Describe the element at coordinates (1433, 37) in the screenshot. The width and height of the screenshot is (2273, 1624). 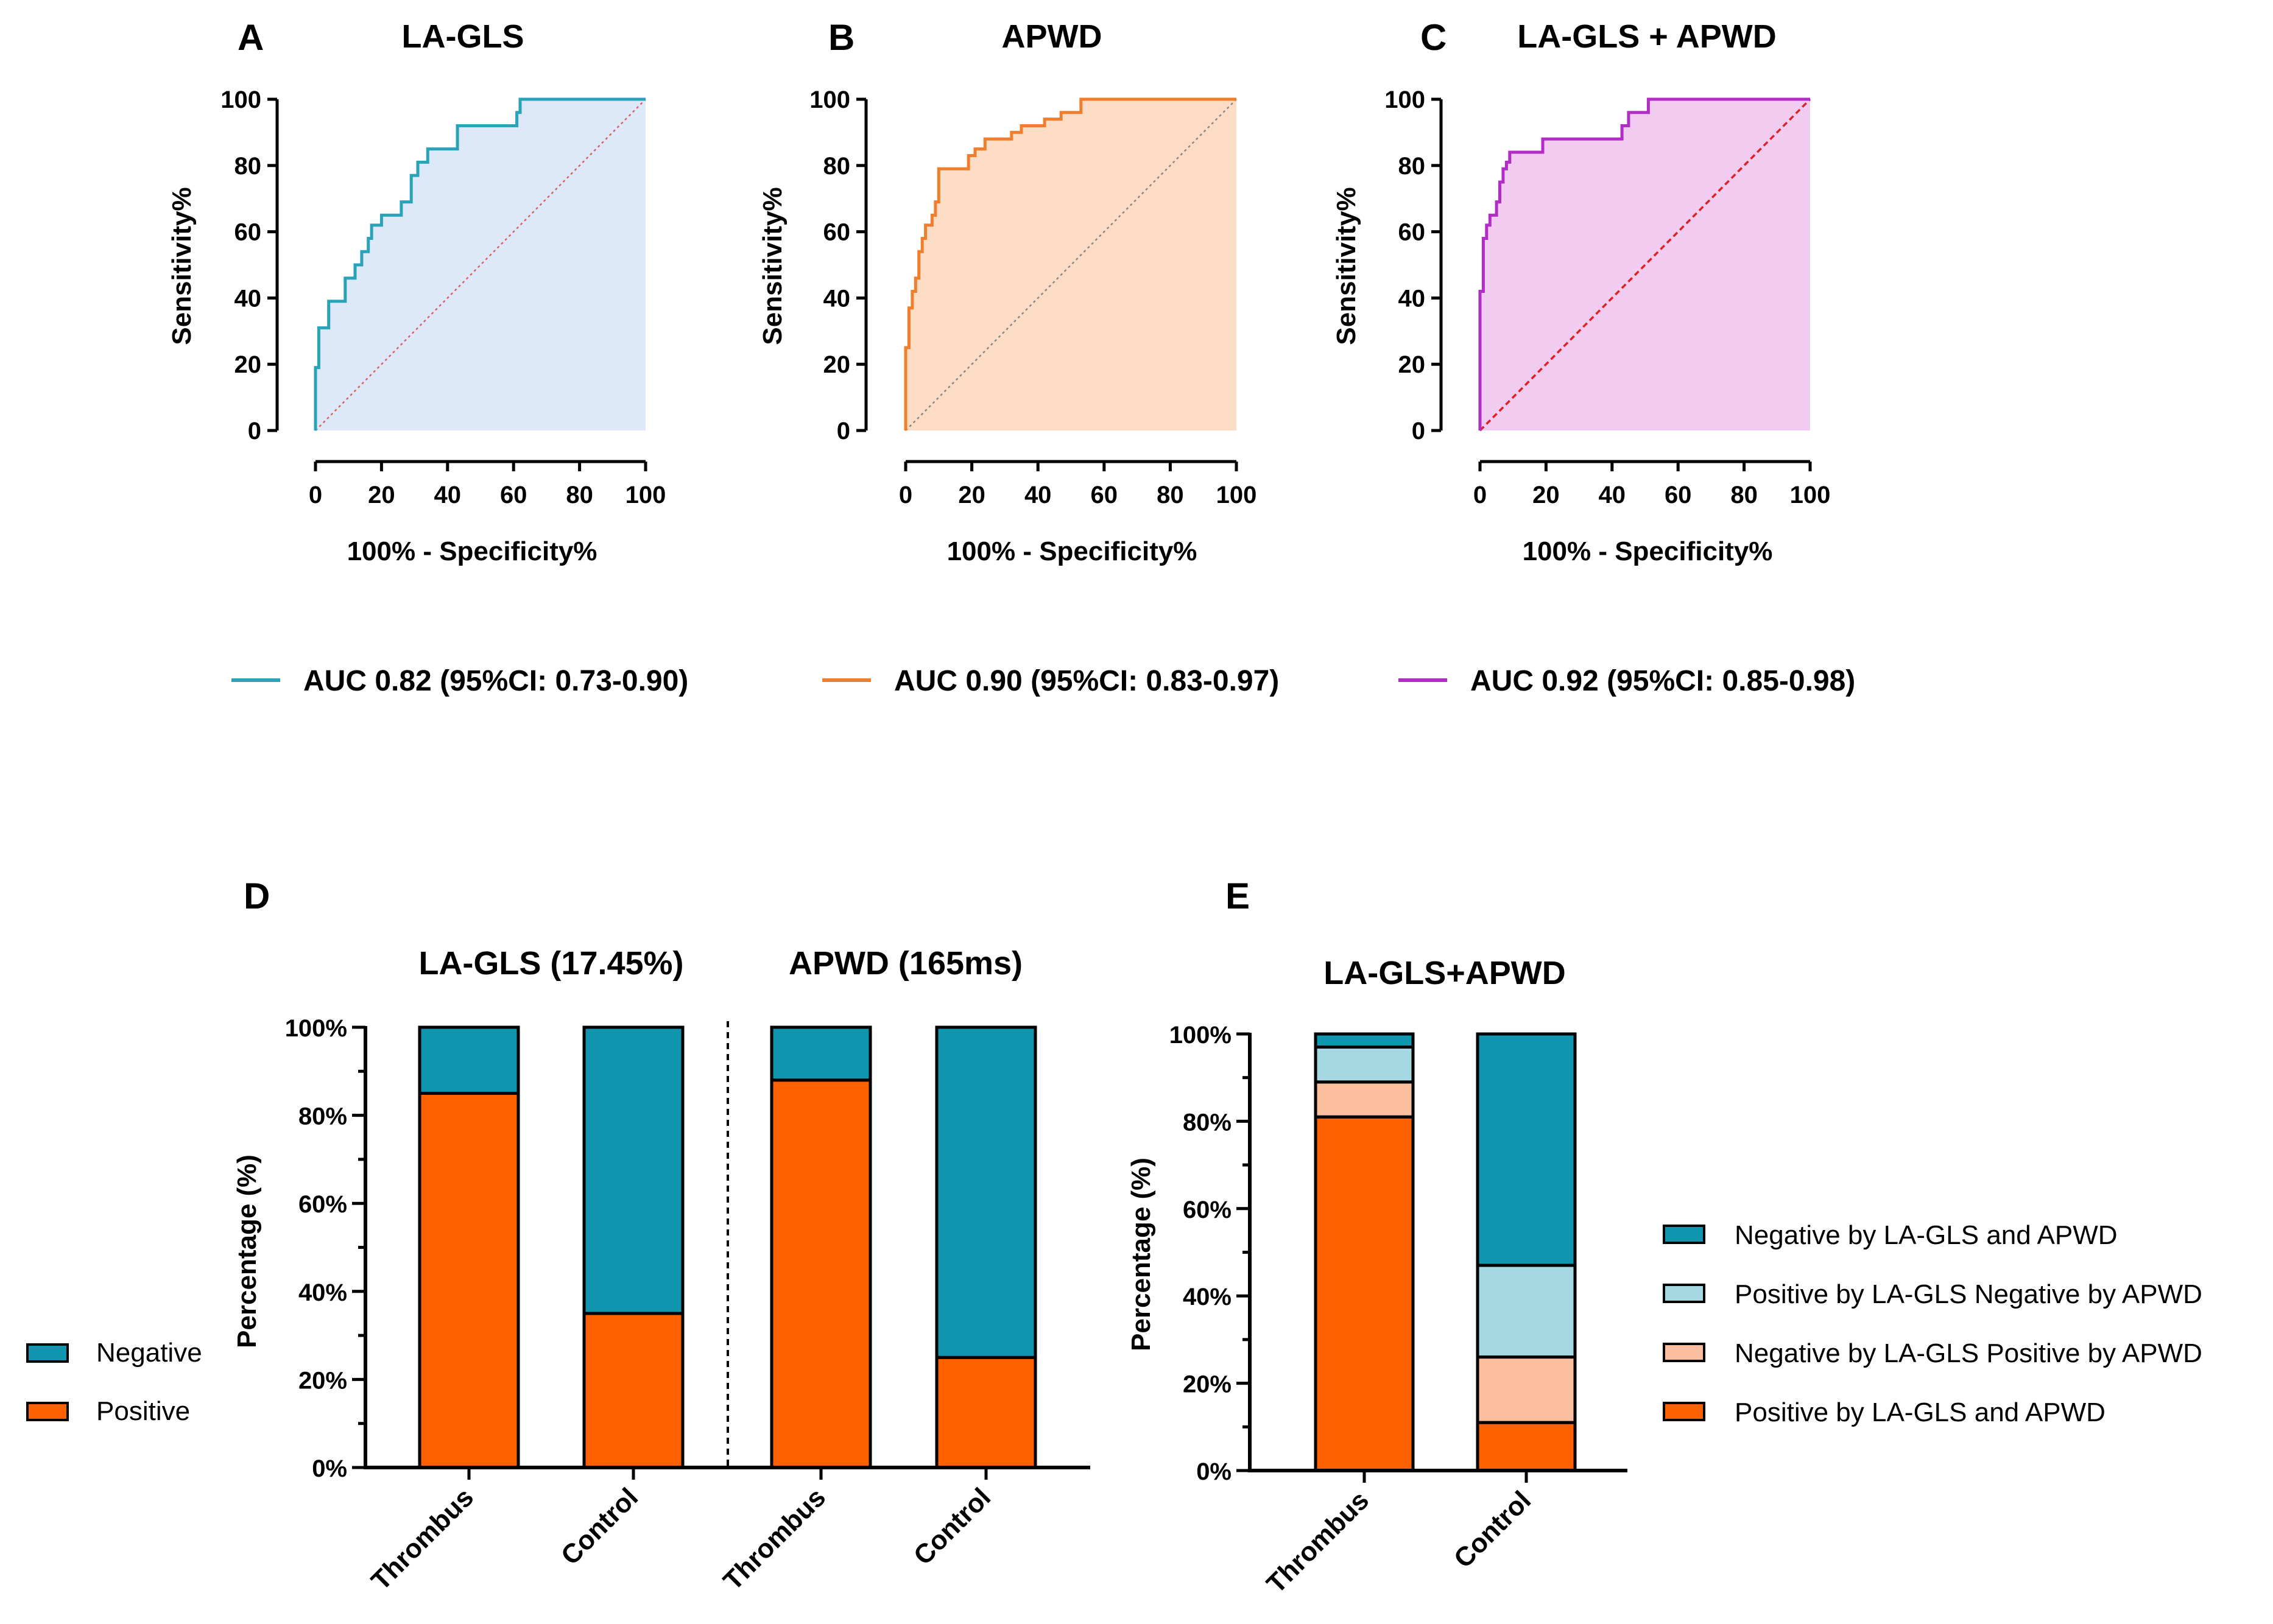
I see `panel-letter-c: C` at that location.